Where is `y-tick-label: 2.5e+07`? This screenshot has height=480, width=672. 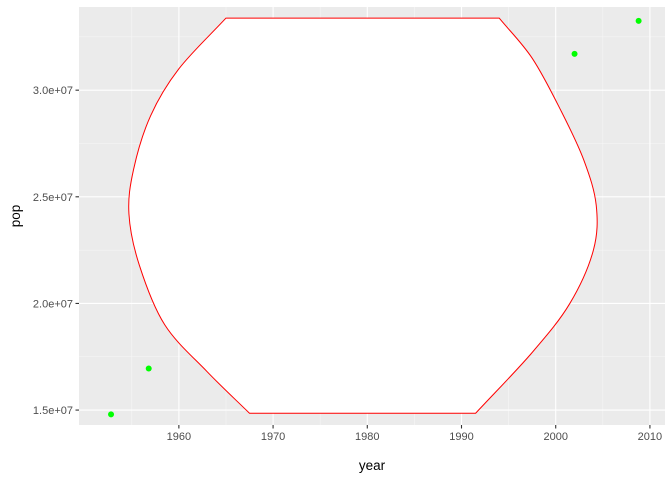 y-tick-label: 2.5e+07 is located at coordinates (53, 198).